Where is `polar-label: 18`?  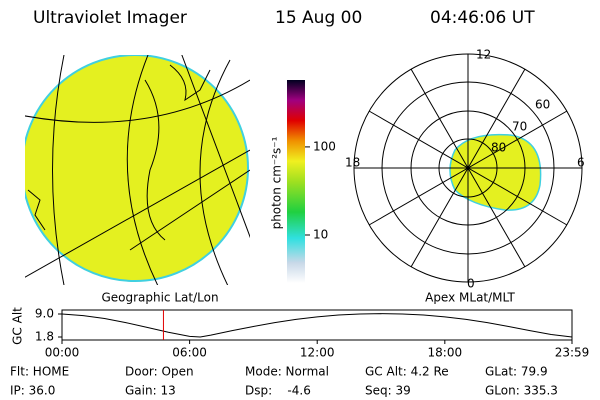
polar-label: 18 is located at coordinates (352, 163).